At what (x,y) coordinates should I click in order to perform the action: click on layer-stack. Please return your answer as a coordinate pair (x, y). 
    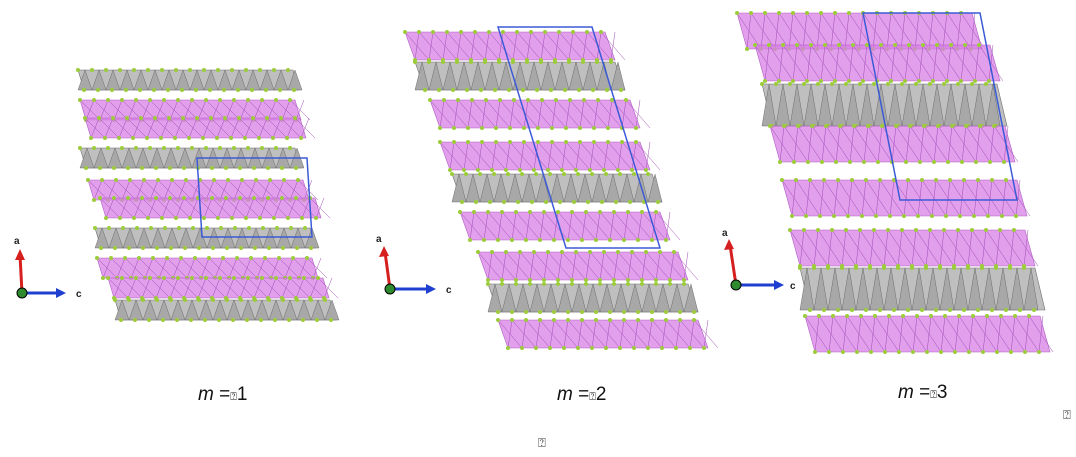
    Looking at the image, I should click on (208, 195).